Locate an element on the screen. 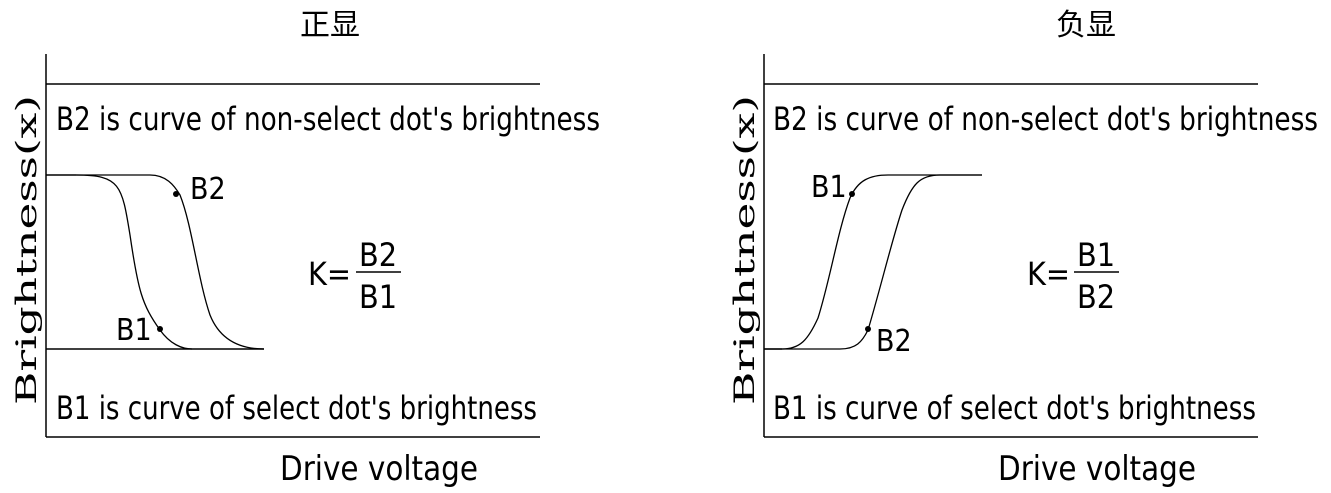 The image size is (1331, 493). formula-numerator: B2 is located at coordinates (378, 255).